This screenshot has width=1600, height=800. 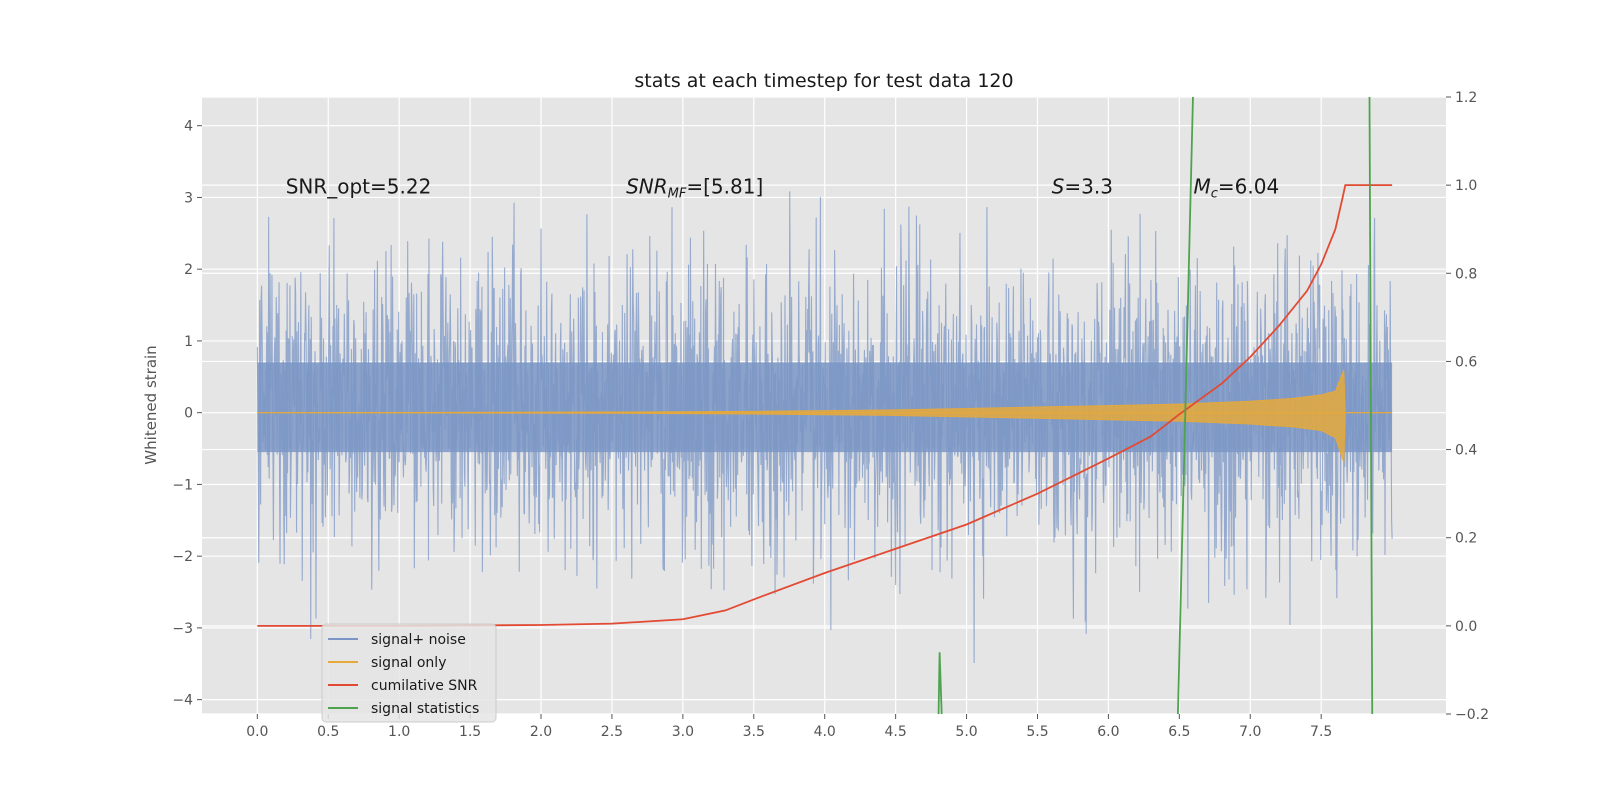 What do you see at coordinates (424, 686) in the screenshot?
I see `legend-label: cumilative SNR` at bounding box center [424, 686].